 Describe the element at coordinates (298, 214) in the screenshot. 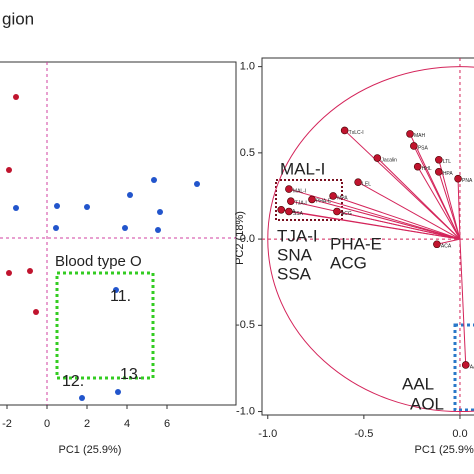

I see `point-label: SSA` at that location.